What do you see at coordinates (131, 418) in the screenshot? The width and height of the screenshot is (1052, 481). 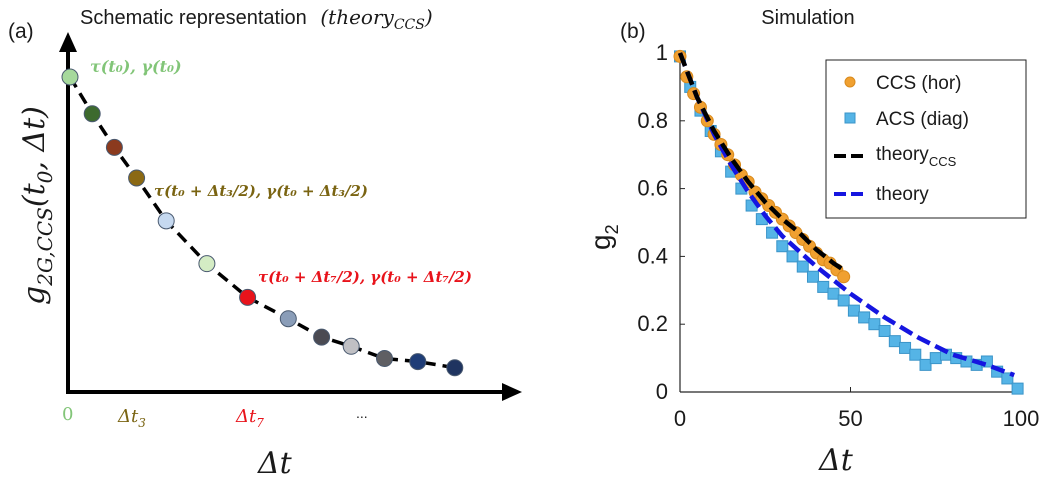 I see `panel-a-tick-dt3: Δt3` at bounding box center [131, 418].